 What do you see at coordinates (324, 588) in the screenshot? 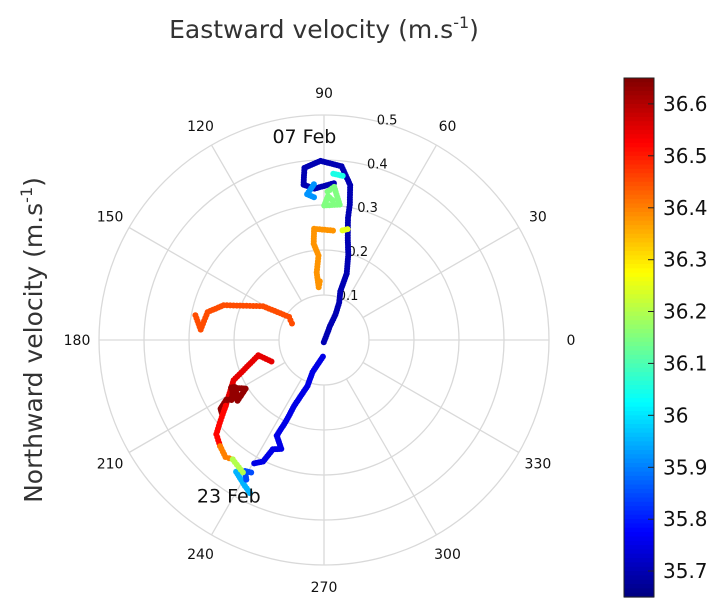
I see `angle-tick-label: 270` at bounding box center [324, 588].